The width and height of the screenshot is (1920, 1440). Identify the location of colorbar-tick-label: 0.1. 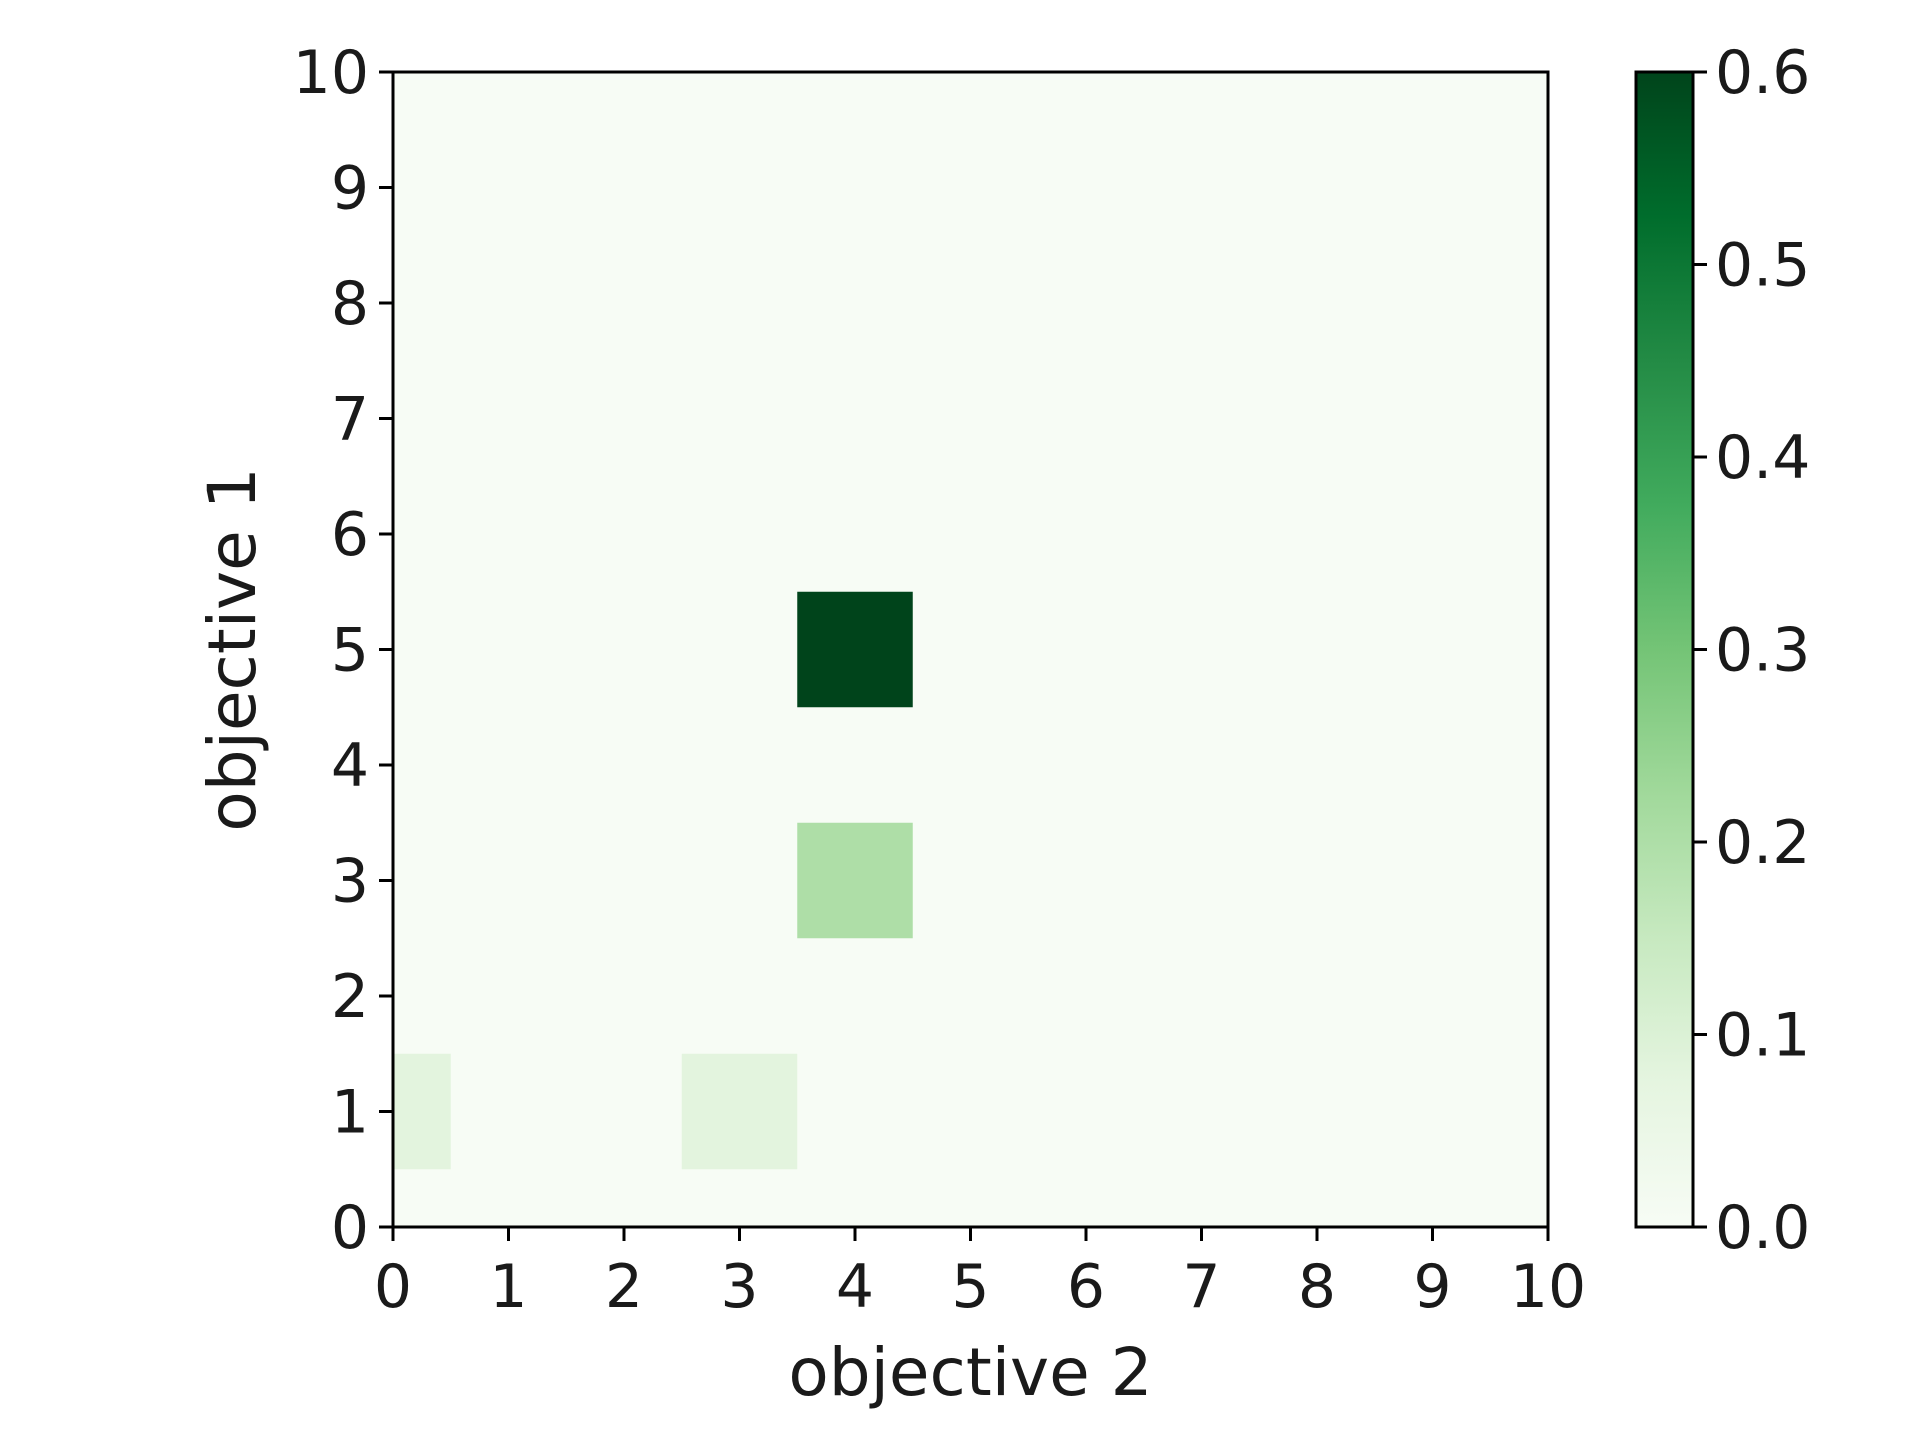
(1762, 1036).